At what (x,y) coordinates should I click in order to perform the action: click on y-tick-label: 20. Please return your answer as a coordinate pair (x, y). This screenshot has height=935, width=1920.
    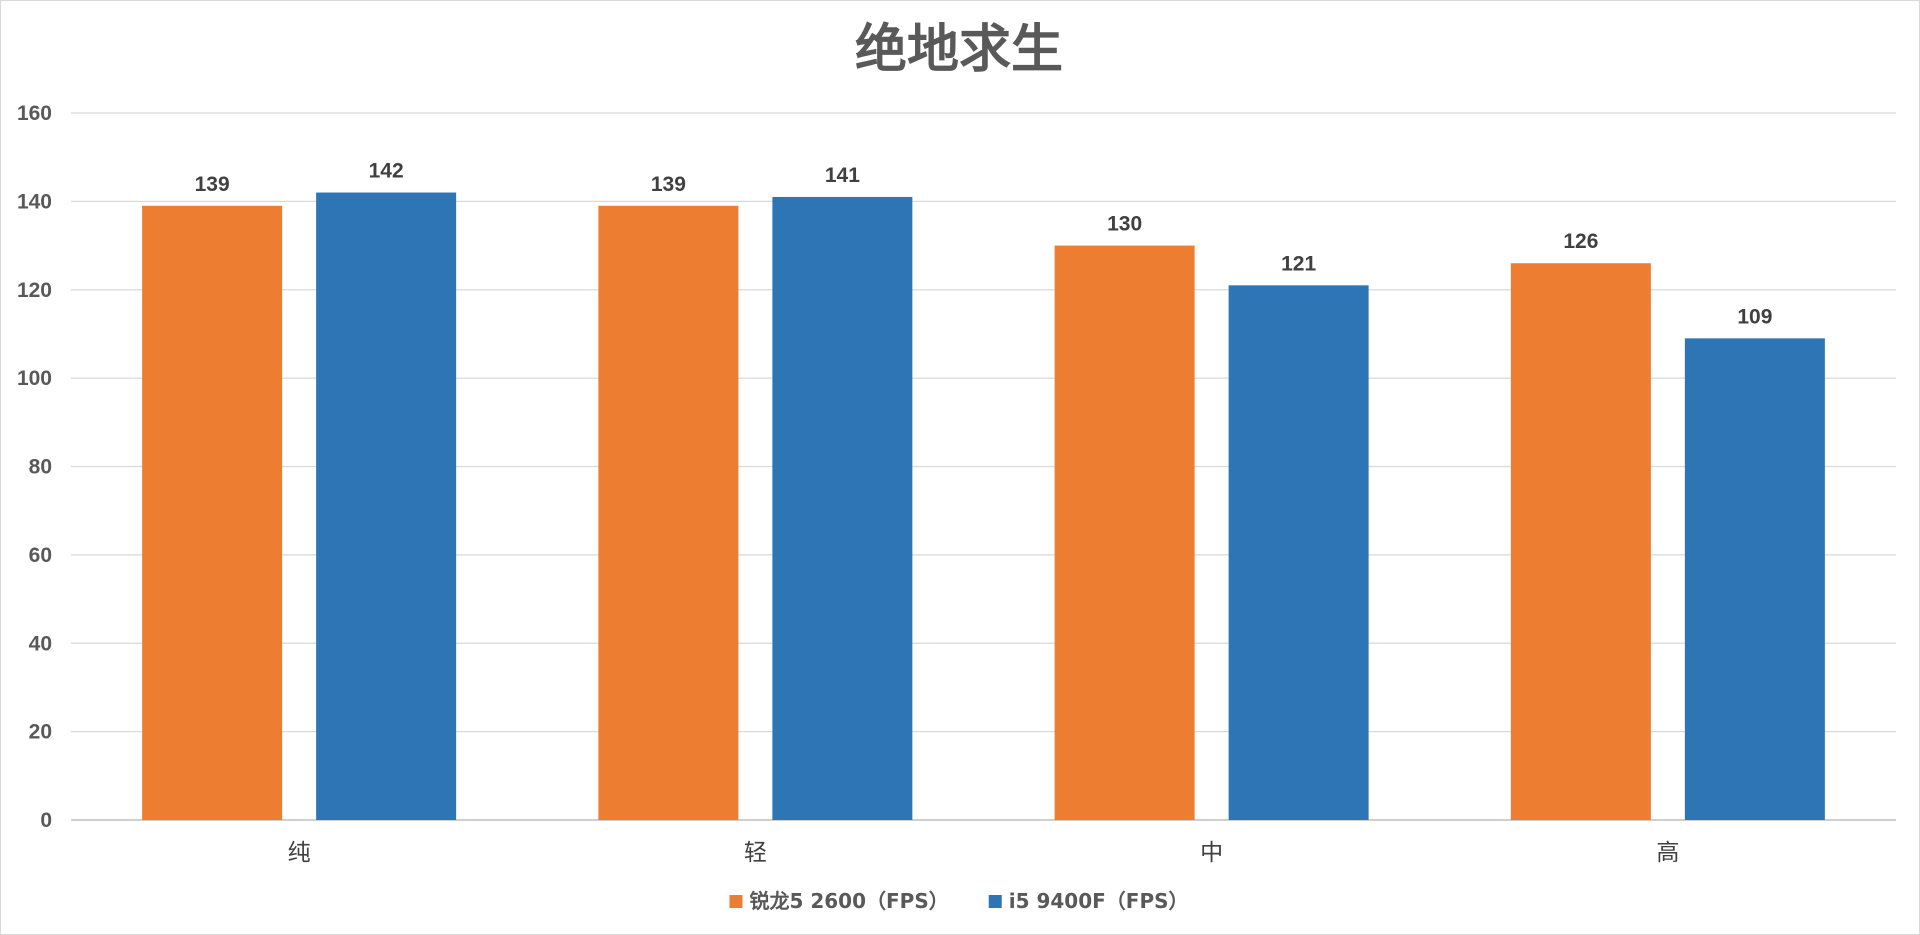
    Looking at the image, I should click on (40, 732).